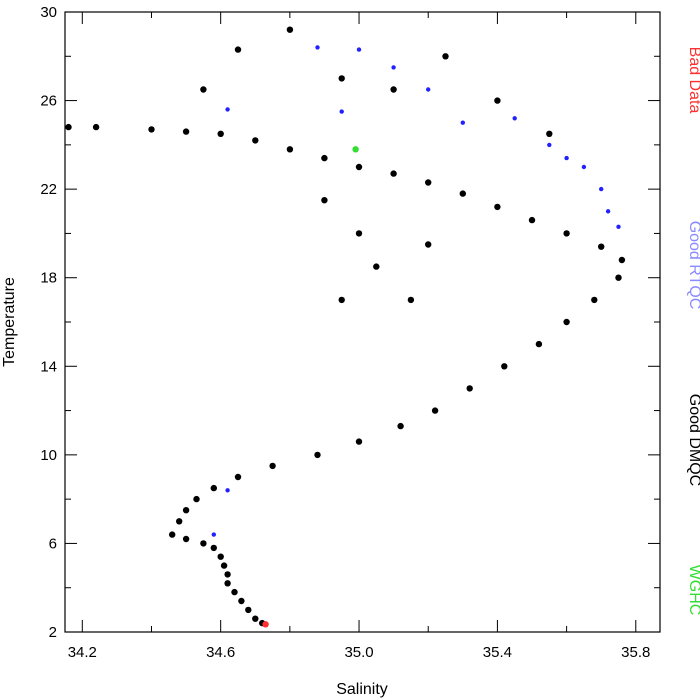 Image resolution: width=700 pixels, height=700 pixels. Describe the element at coordinates (48, 101) in the screenshot. I see `y-tick-label: 26` at that location.